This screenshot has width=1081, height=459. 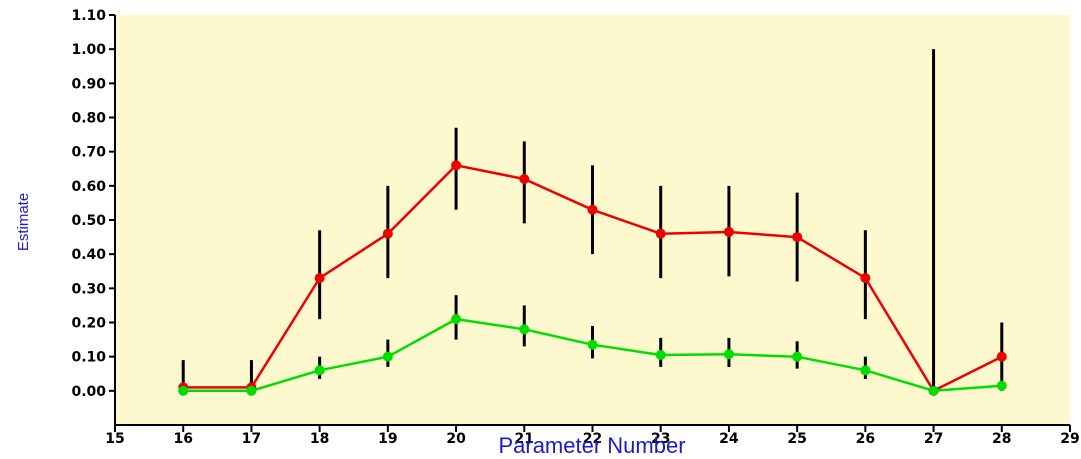 What do you see at coordinates (796, 439) in the screenshot?
I see `x-tick-label: 25` at bounding box center [796, 439].